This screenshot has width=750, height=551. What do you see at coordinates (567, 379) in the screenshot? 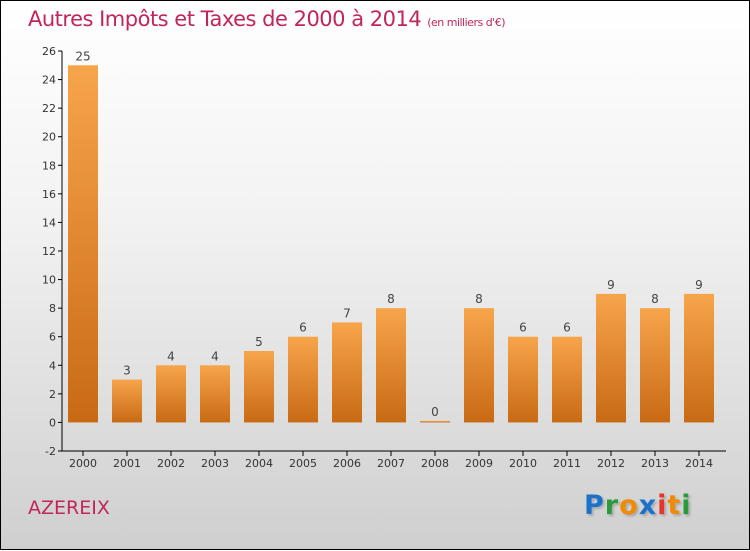
I see `bar-2011` at bounding box center [567, 379].